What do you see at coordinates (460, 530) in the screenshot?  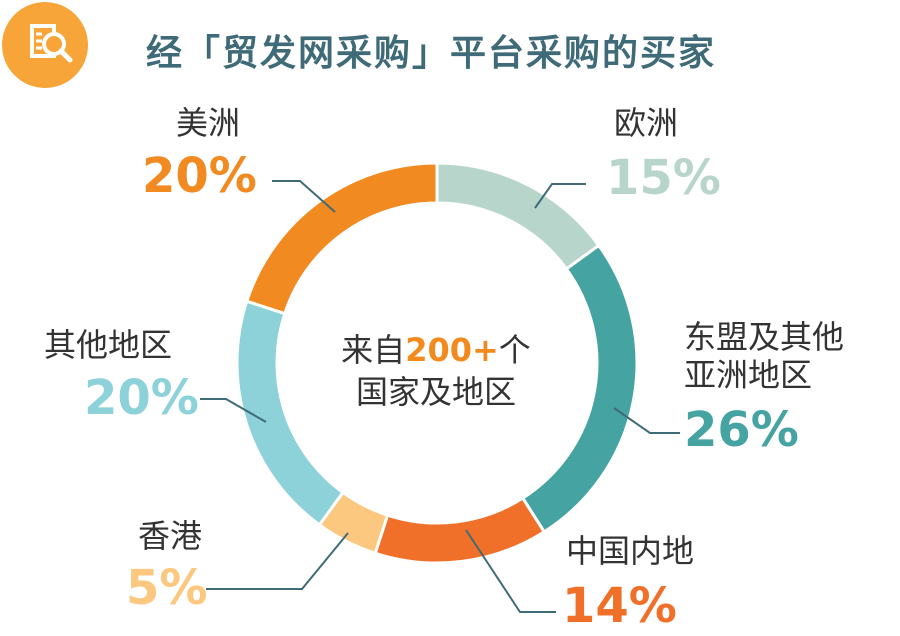 I see `slice-mainland` at bounding box center [460, 530].